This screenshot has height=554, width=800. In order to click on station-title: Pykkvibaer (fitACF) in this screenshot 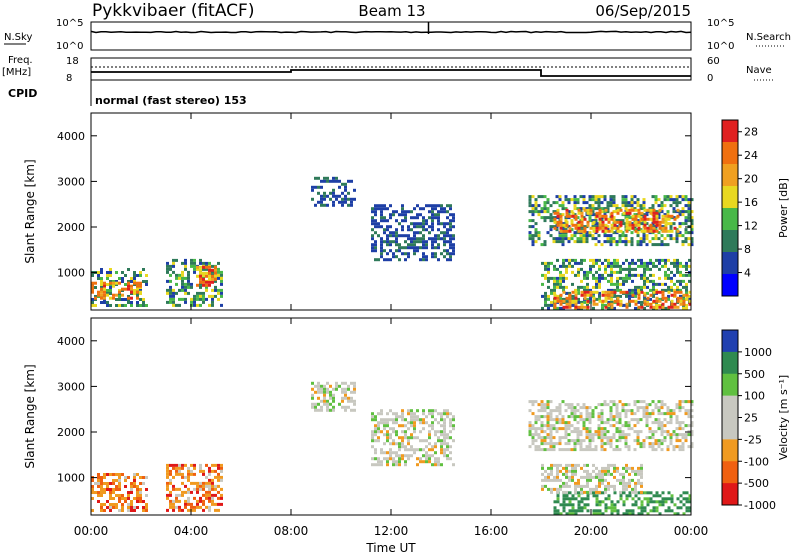, I will do `click(173, 11)`.